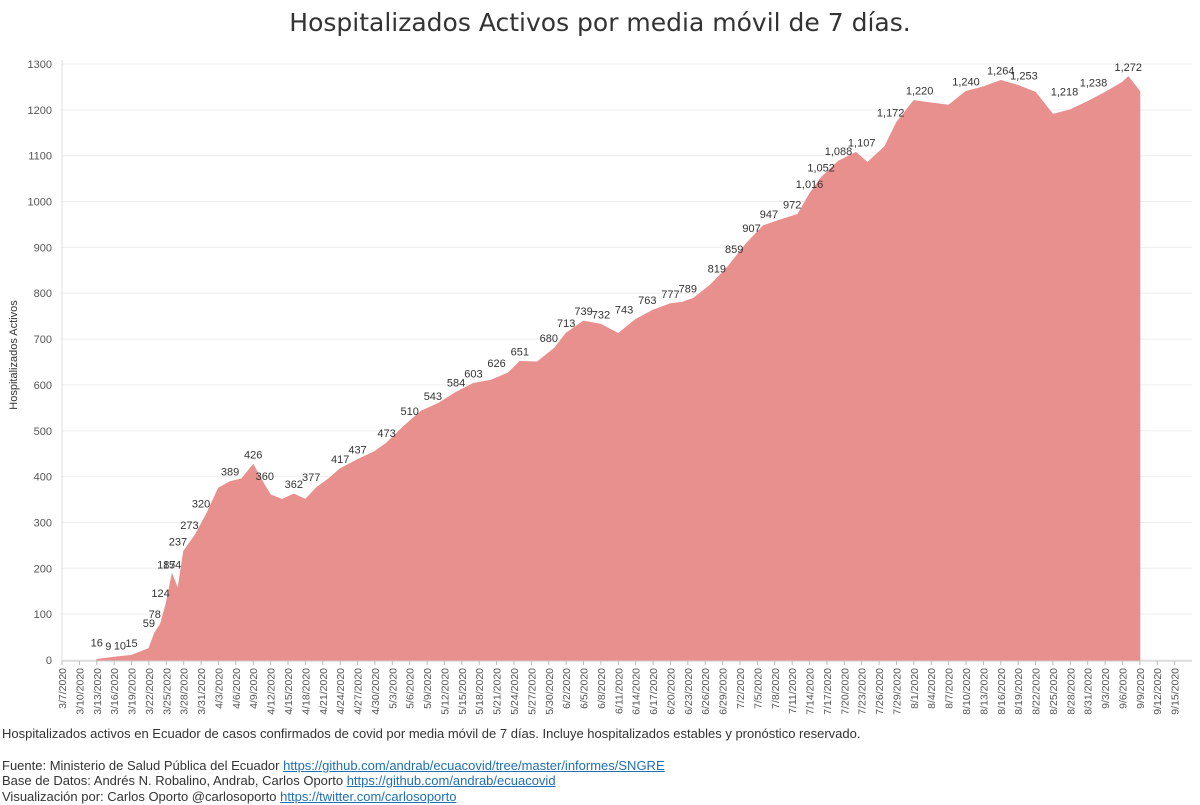 Image resolution: width=1200 pixels, height=805 pixels. Describe the element at coordinates (967, 691) in the screenshot. I see `x-tick-label: 8/10/2020` at that location.